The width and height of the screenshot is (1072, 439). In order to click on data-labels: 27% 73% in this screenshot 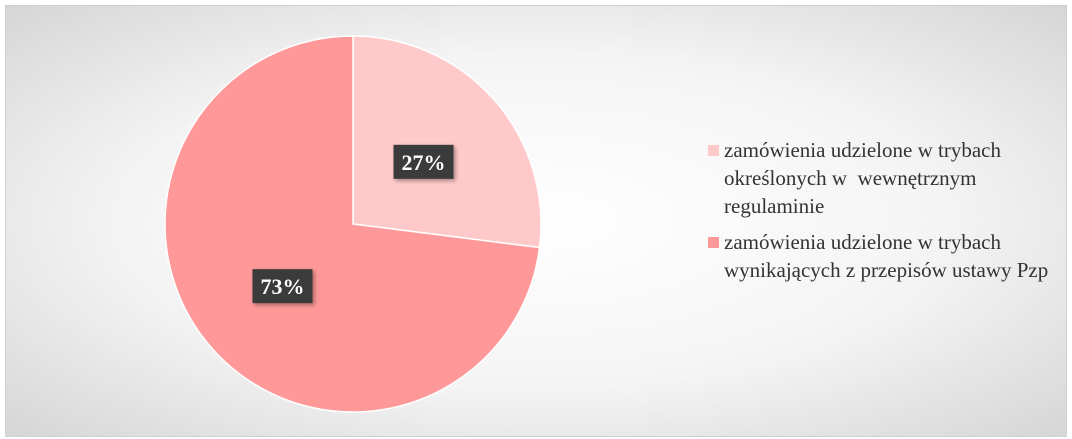, I will do `click(353, 224)`.